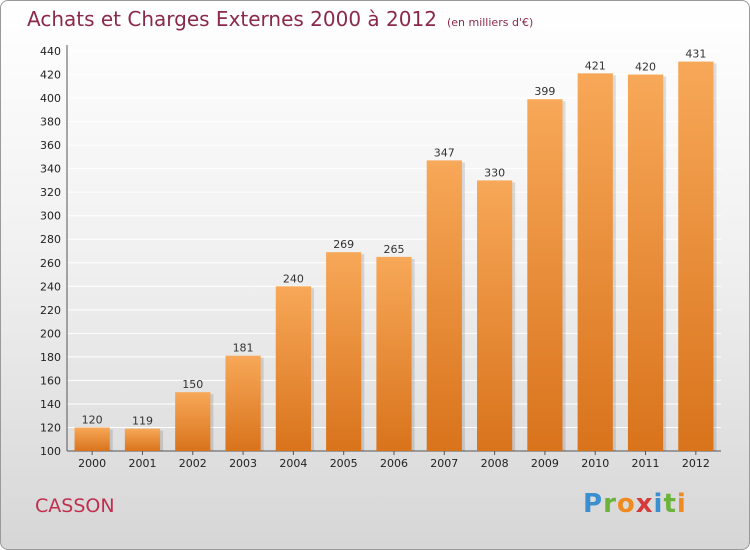  Describe the element at coordinates (142, 463) in the screenshot. I see `x-tick-label: 2001` at that location.